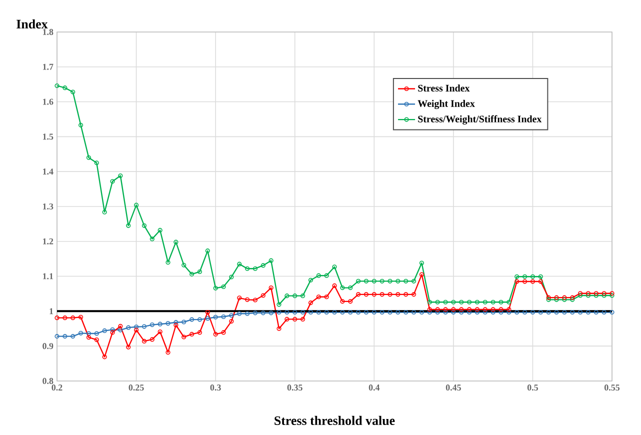 This screenshot has height=435, width=641. What do you see at coordinates (446, 105) in the screenshot?
I see `legend-label: Weight Index` at bounding box center [446, 105].